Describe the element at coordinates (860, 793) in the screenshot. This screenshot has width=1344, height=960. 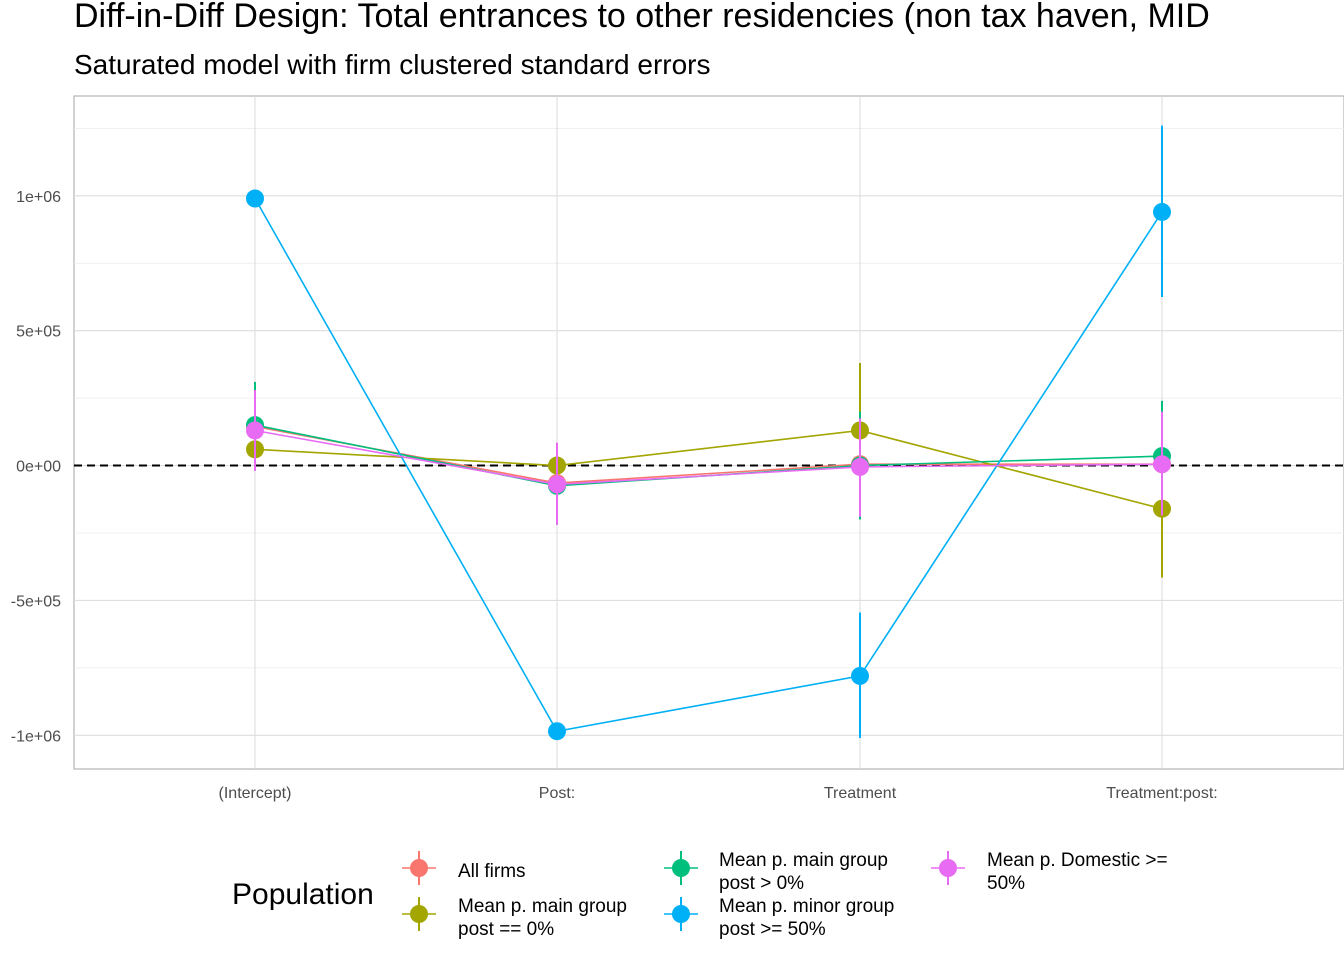
I see `x-tick-label: Treatment` at that location.